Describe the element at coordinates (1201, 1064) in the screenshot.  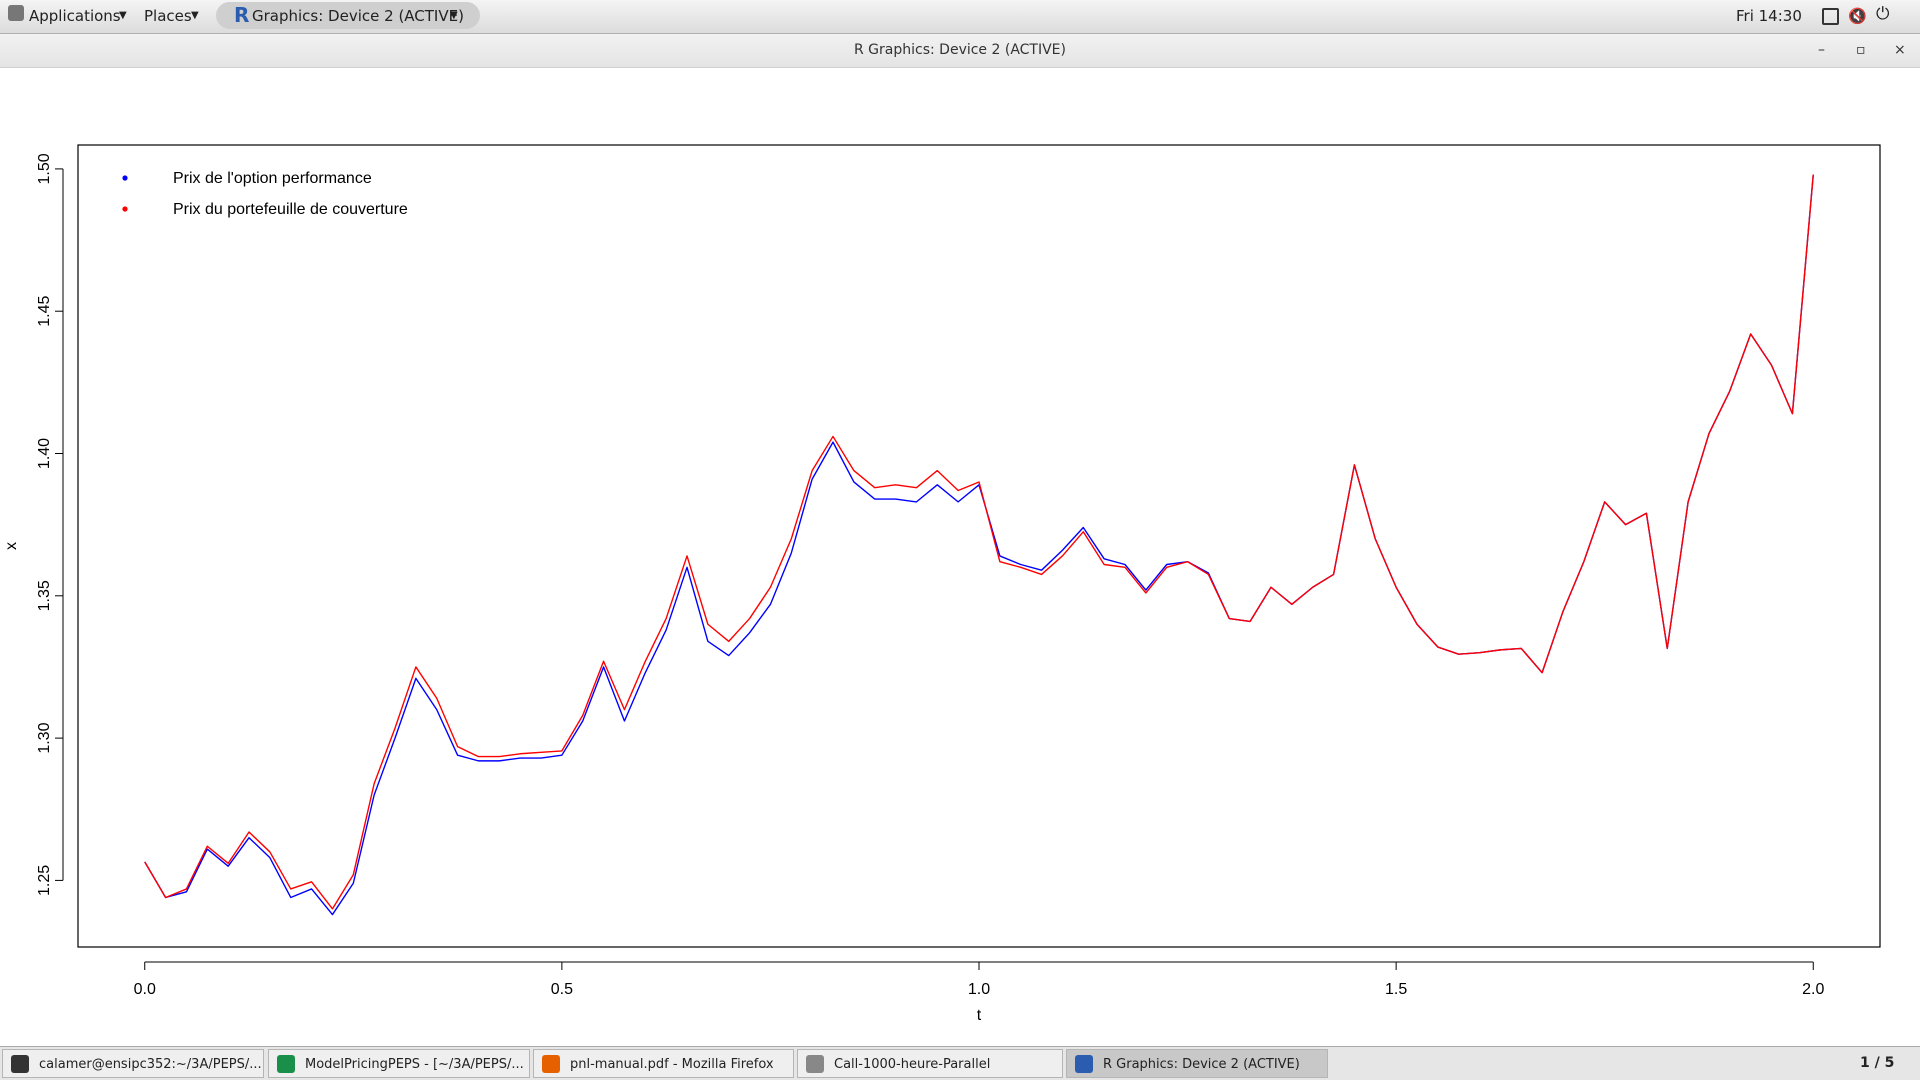
I see `taskbar-label: R Graphics: Device 2 (ACTIVE)` at that location.